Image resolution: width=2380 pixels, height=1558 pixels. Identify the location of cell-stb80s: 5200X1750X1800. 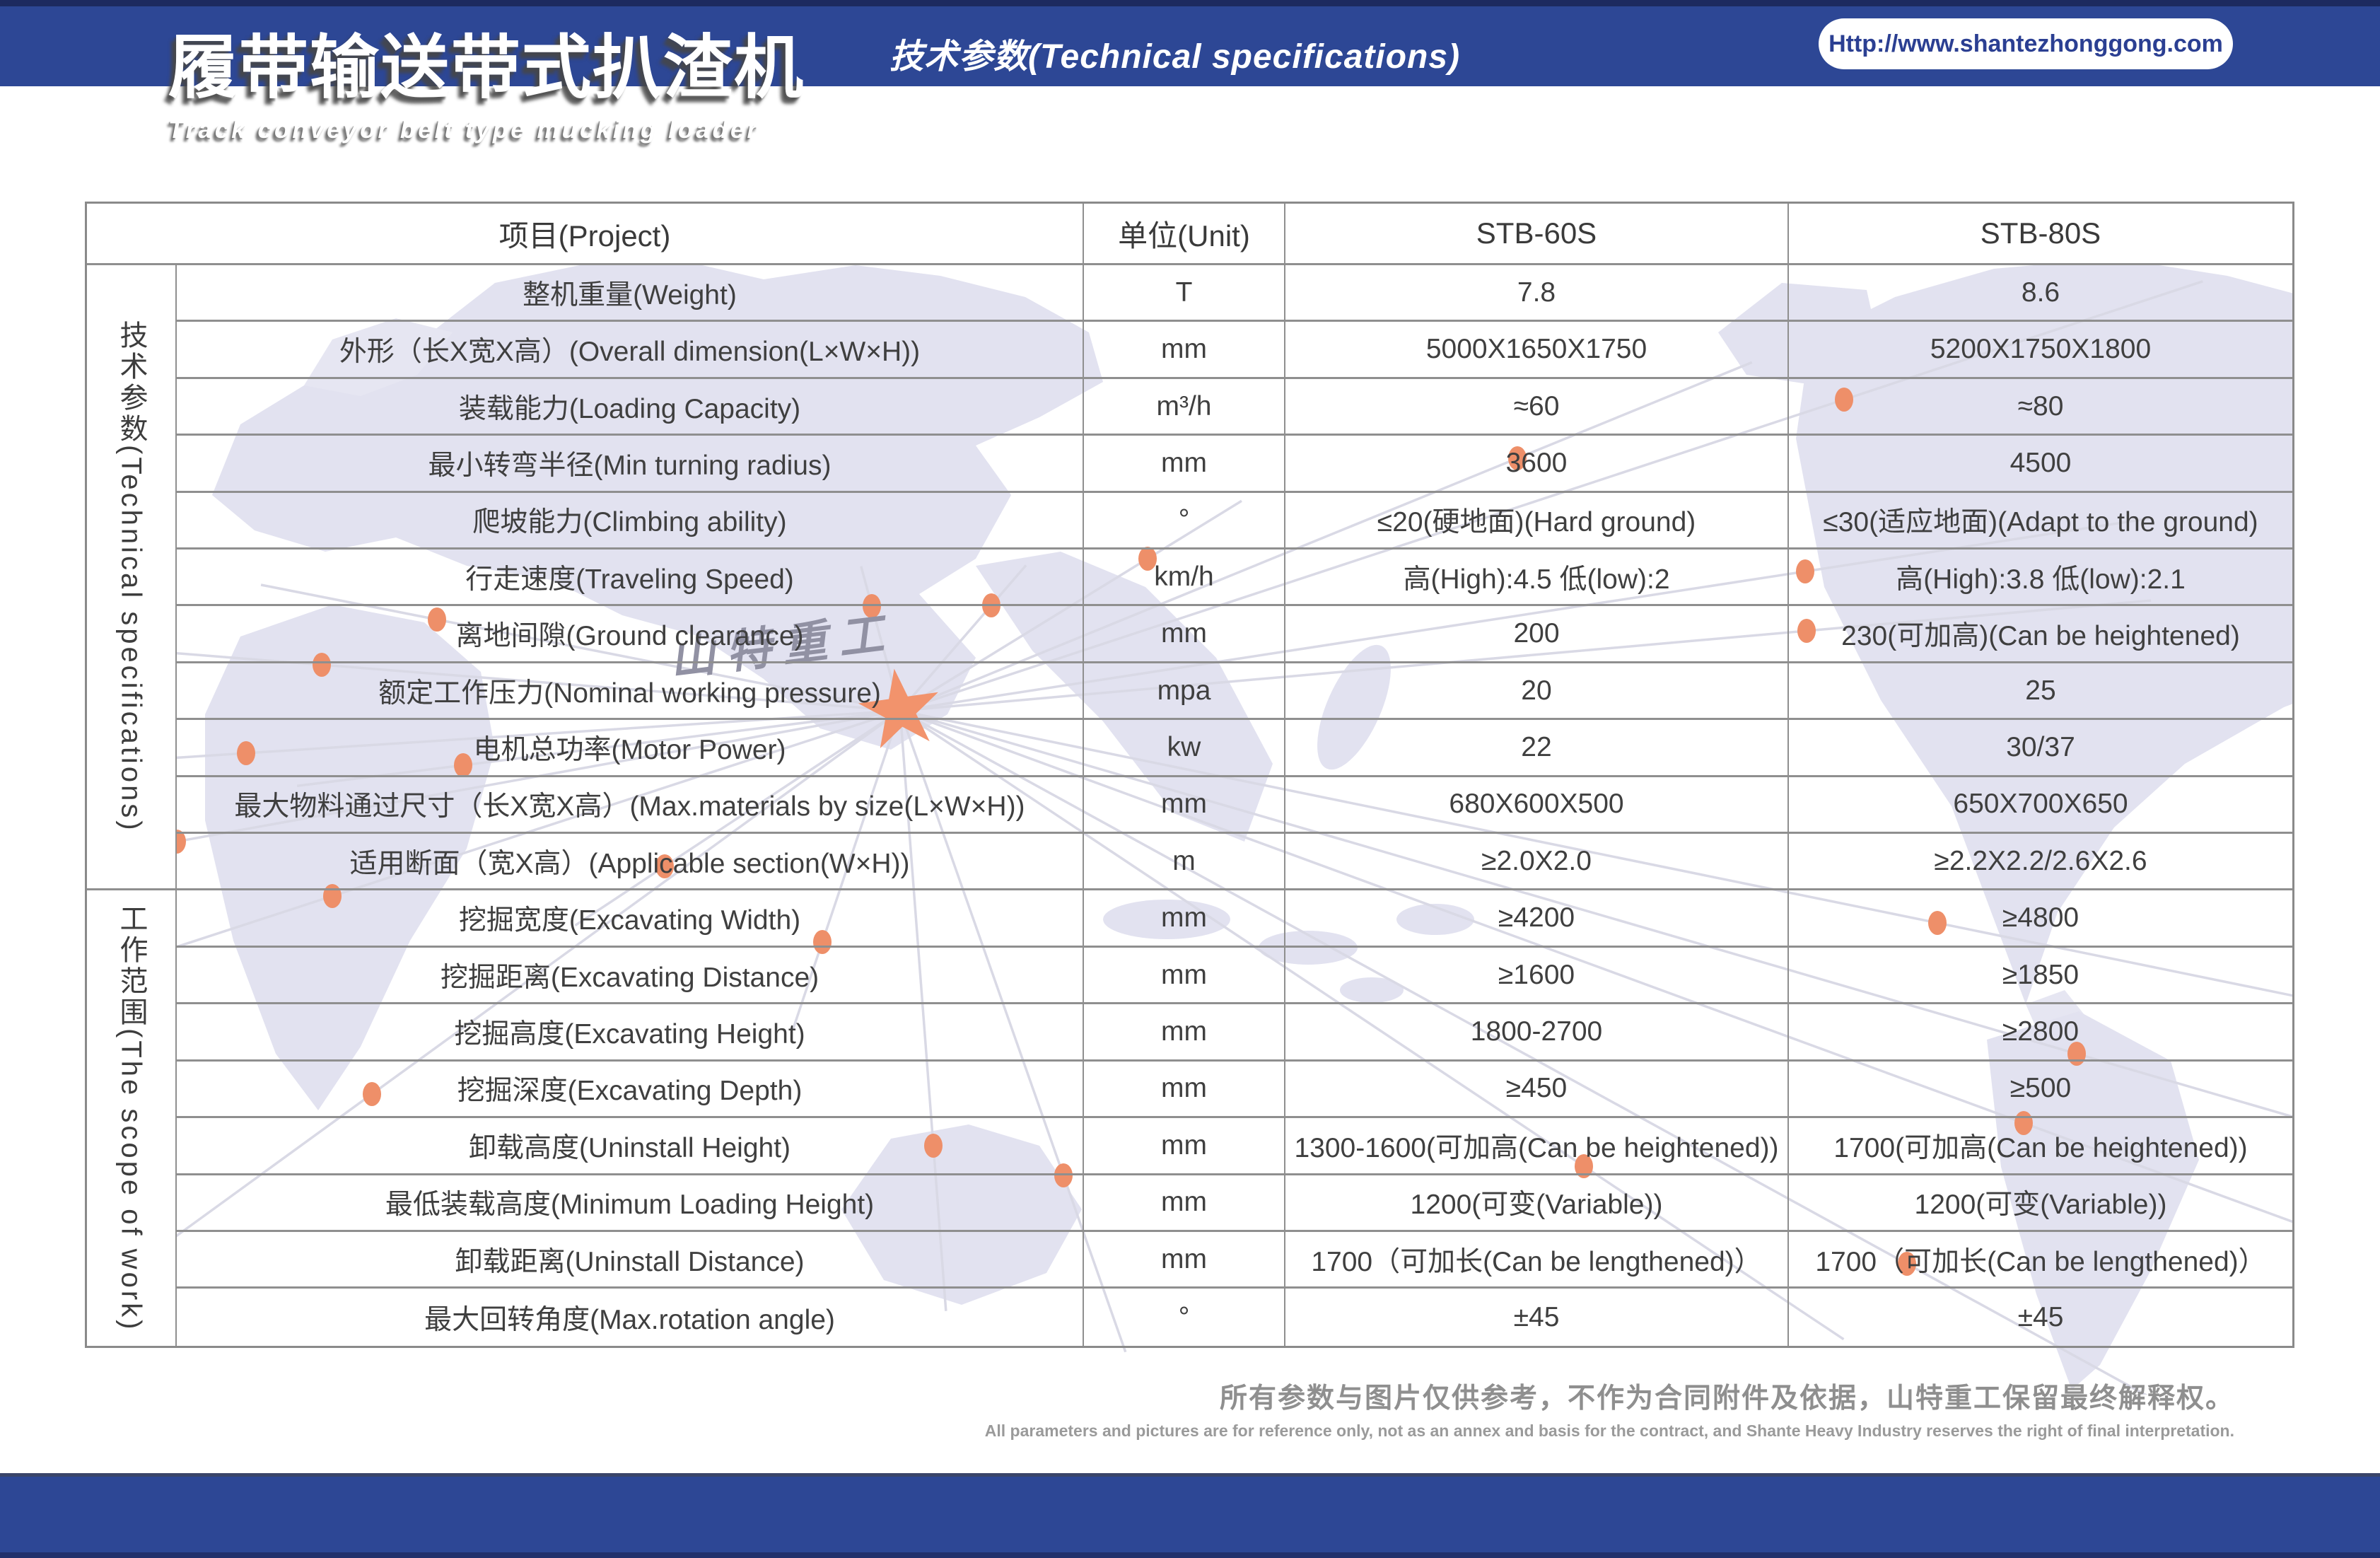
(2041, 350).